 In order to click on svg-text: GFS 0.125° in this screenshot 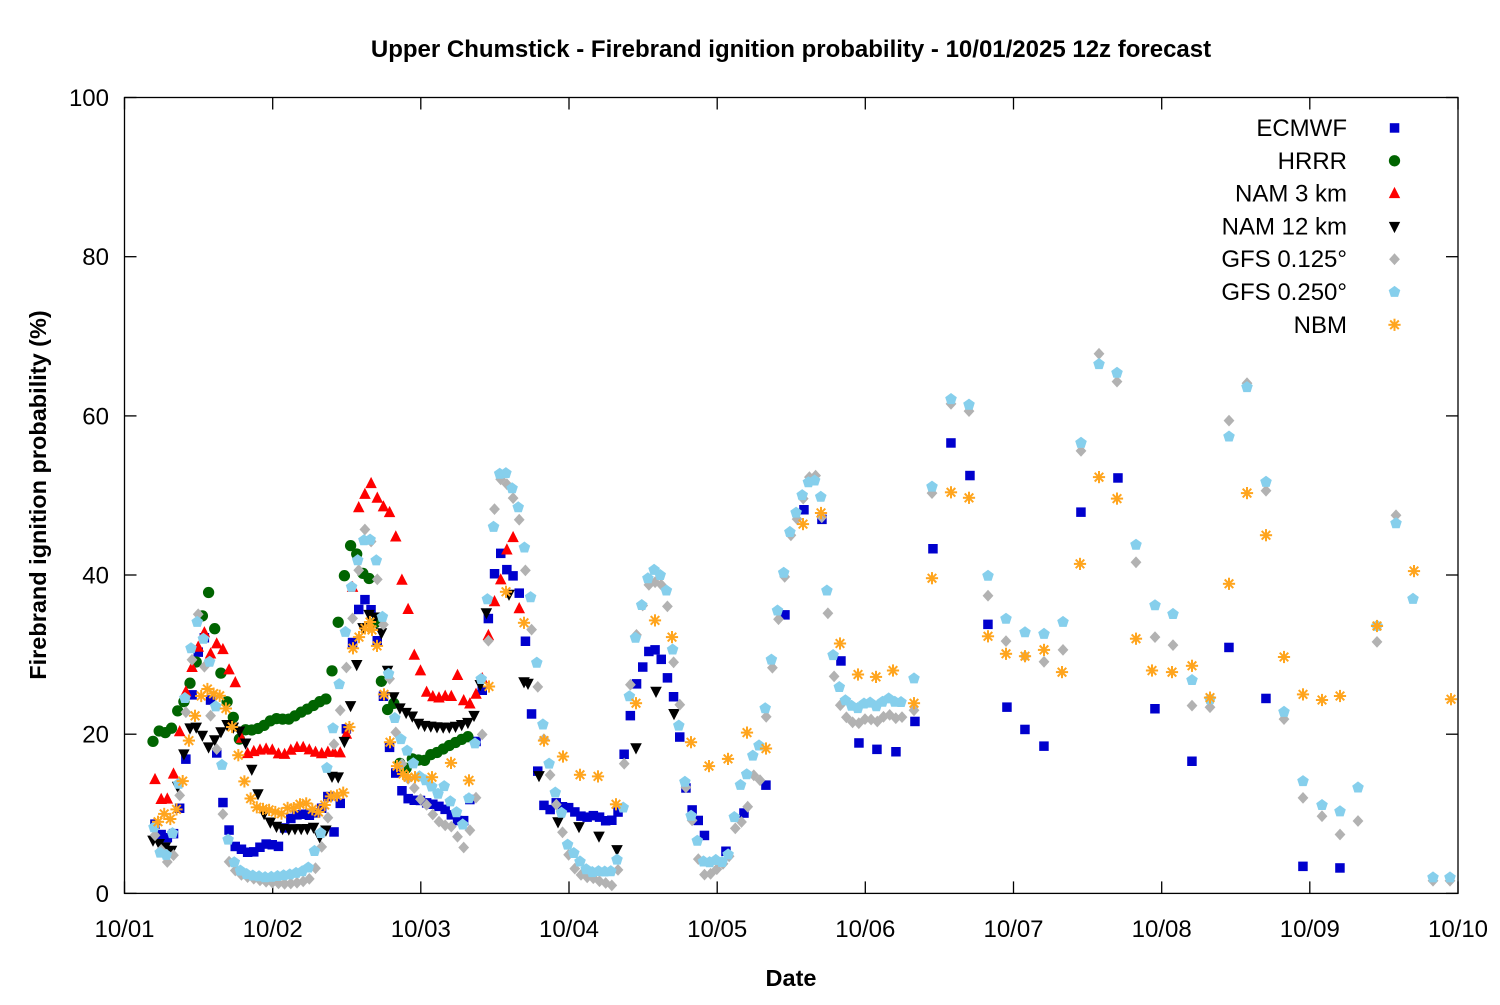, I will do `click(1284, 259)`.